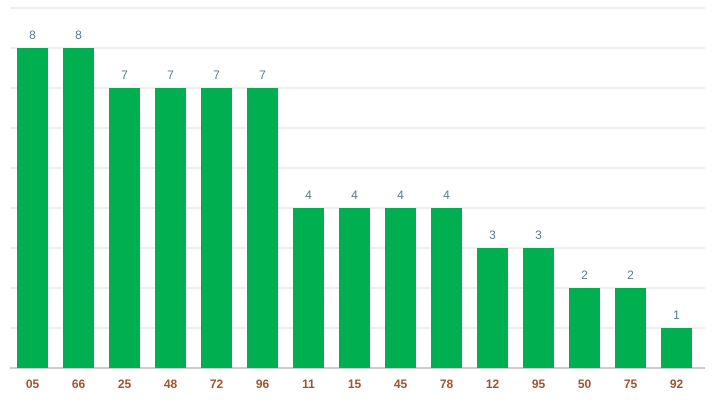 Image resolution: width=720 pixels, height=407 pixels. What do you see at coordinates (217, 384) in the screenshot?
I see `x-tick-label: 72` at bounding box center [217, 384].